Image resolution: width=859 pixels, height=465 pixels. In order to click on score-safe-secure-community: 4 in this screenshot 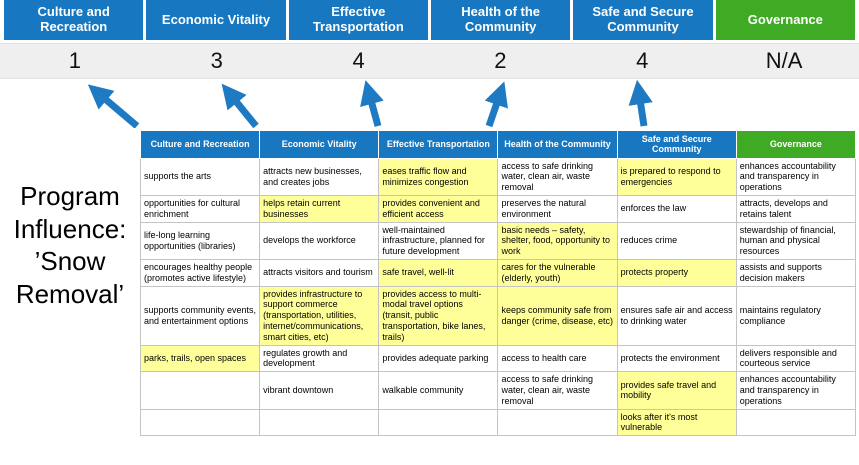, I will do `click(642, 60)`.